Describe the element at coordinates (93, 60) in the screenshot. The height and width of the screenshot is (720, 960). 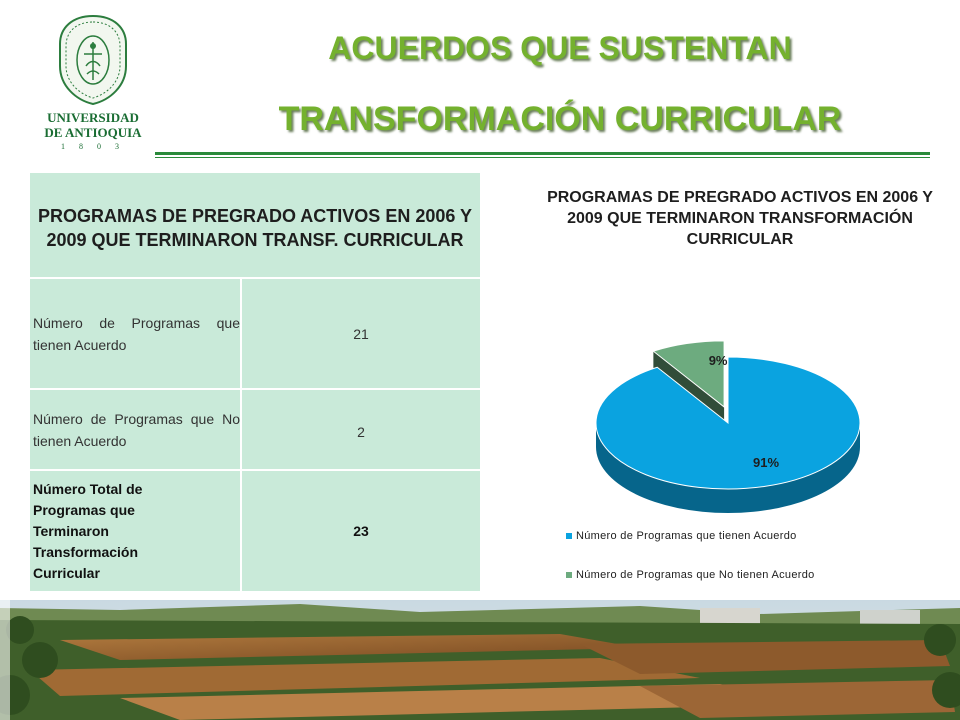
I see `university-seal-icon` at that location.